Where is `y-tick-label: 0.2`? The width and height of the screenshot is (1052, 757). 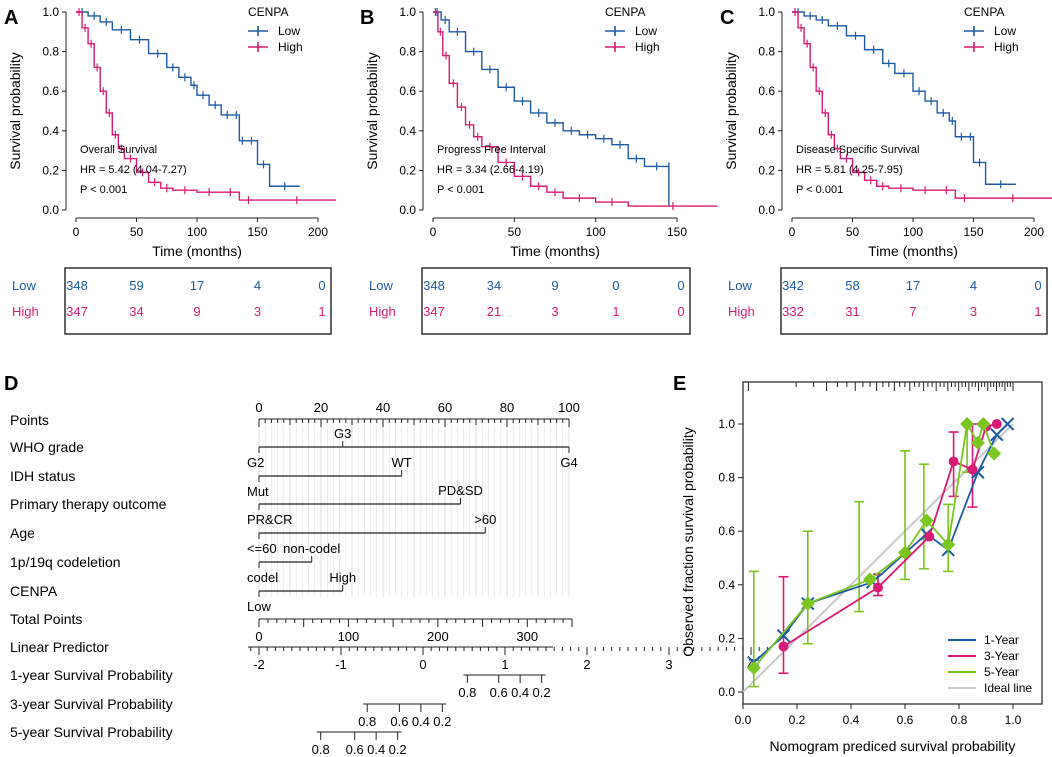
y-tick-label: 0.2 is located at coordinates (407, 170).